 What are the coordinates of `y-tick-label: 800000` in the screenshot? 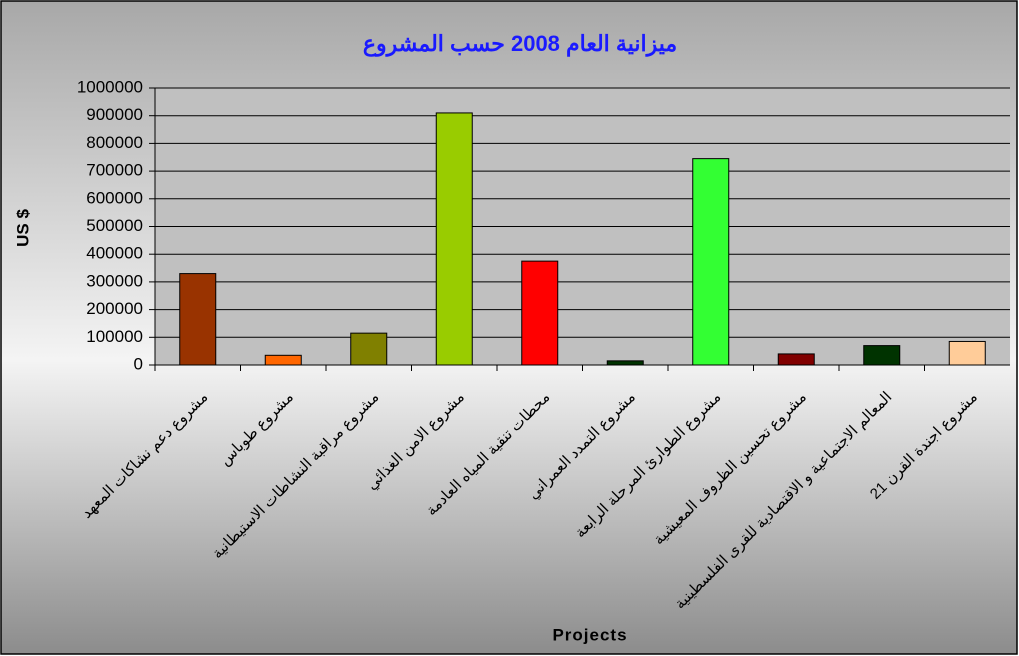 It's located at (114, 142).